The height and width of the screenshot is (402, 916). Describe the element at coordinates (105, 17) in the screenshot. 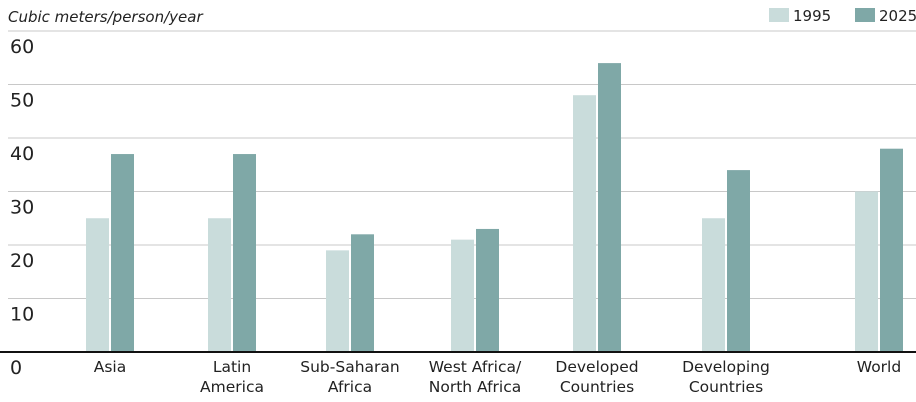

I see `unit-label: Cubic meters/person/year` at that location.